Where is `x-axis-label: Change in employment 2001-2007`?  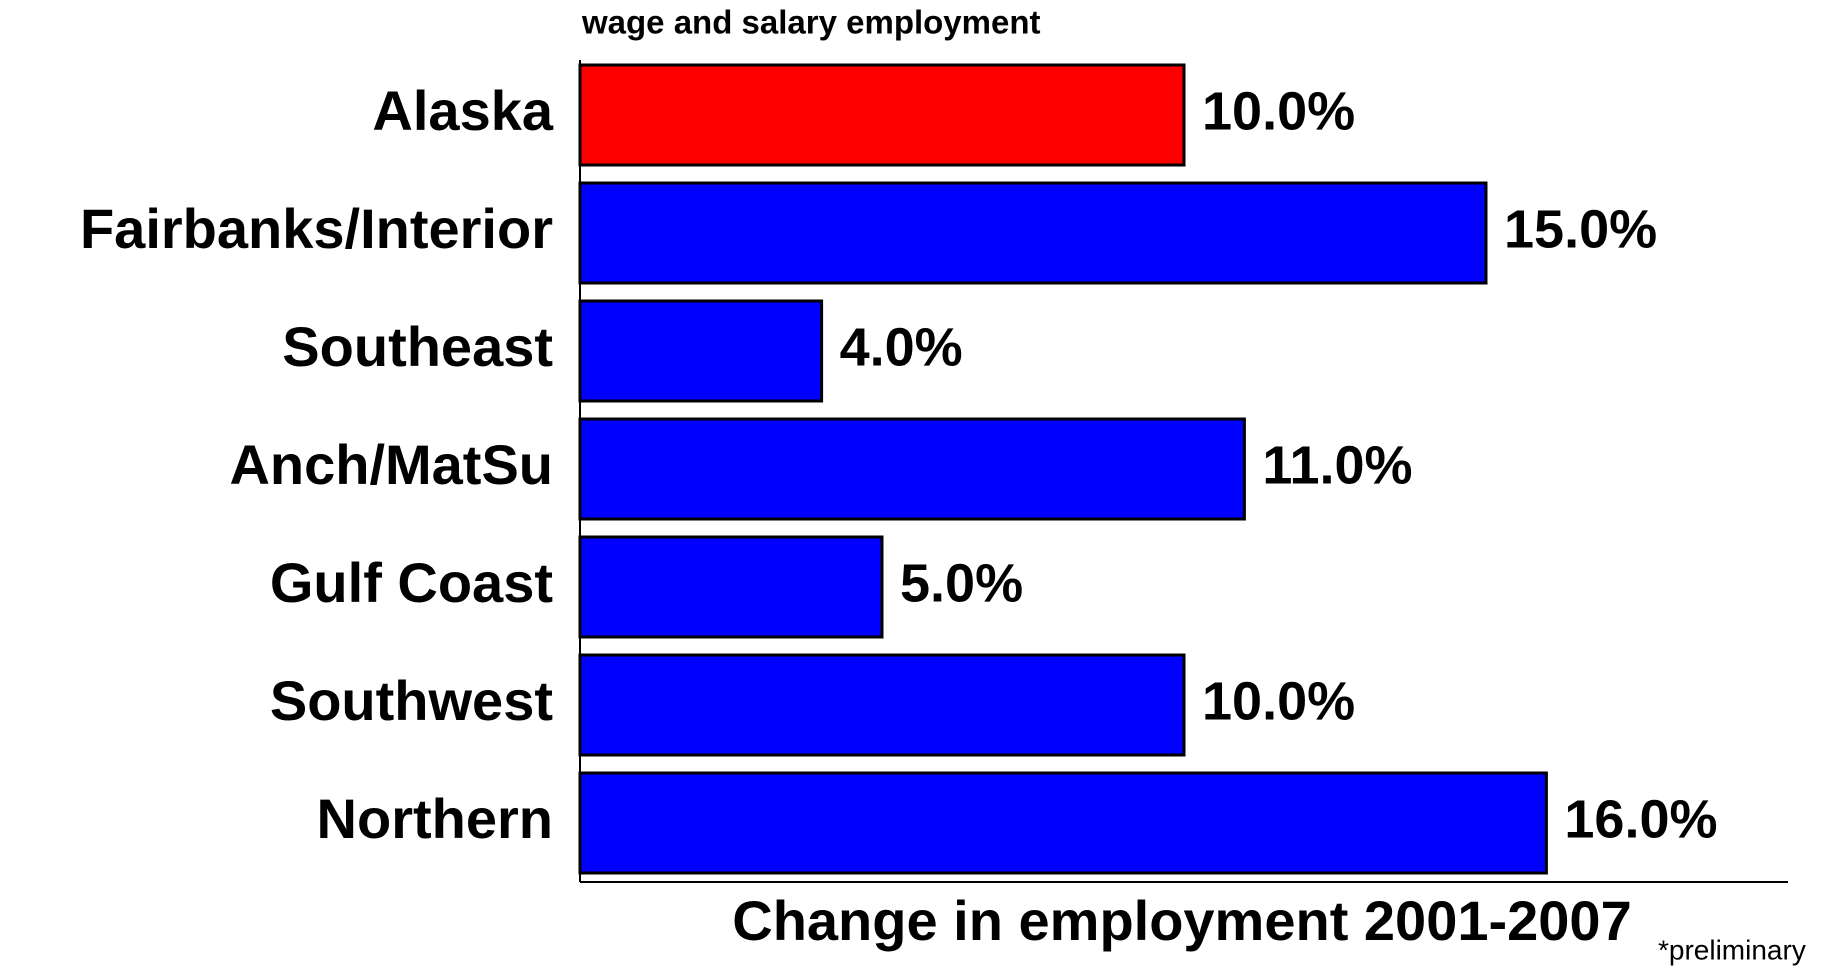 x-axis-label: Change in employment 2001-2007 is located at coordinates (1181, 920).